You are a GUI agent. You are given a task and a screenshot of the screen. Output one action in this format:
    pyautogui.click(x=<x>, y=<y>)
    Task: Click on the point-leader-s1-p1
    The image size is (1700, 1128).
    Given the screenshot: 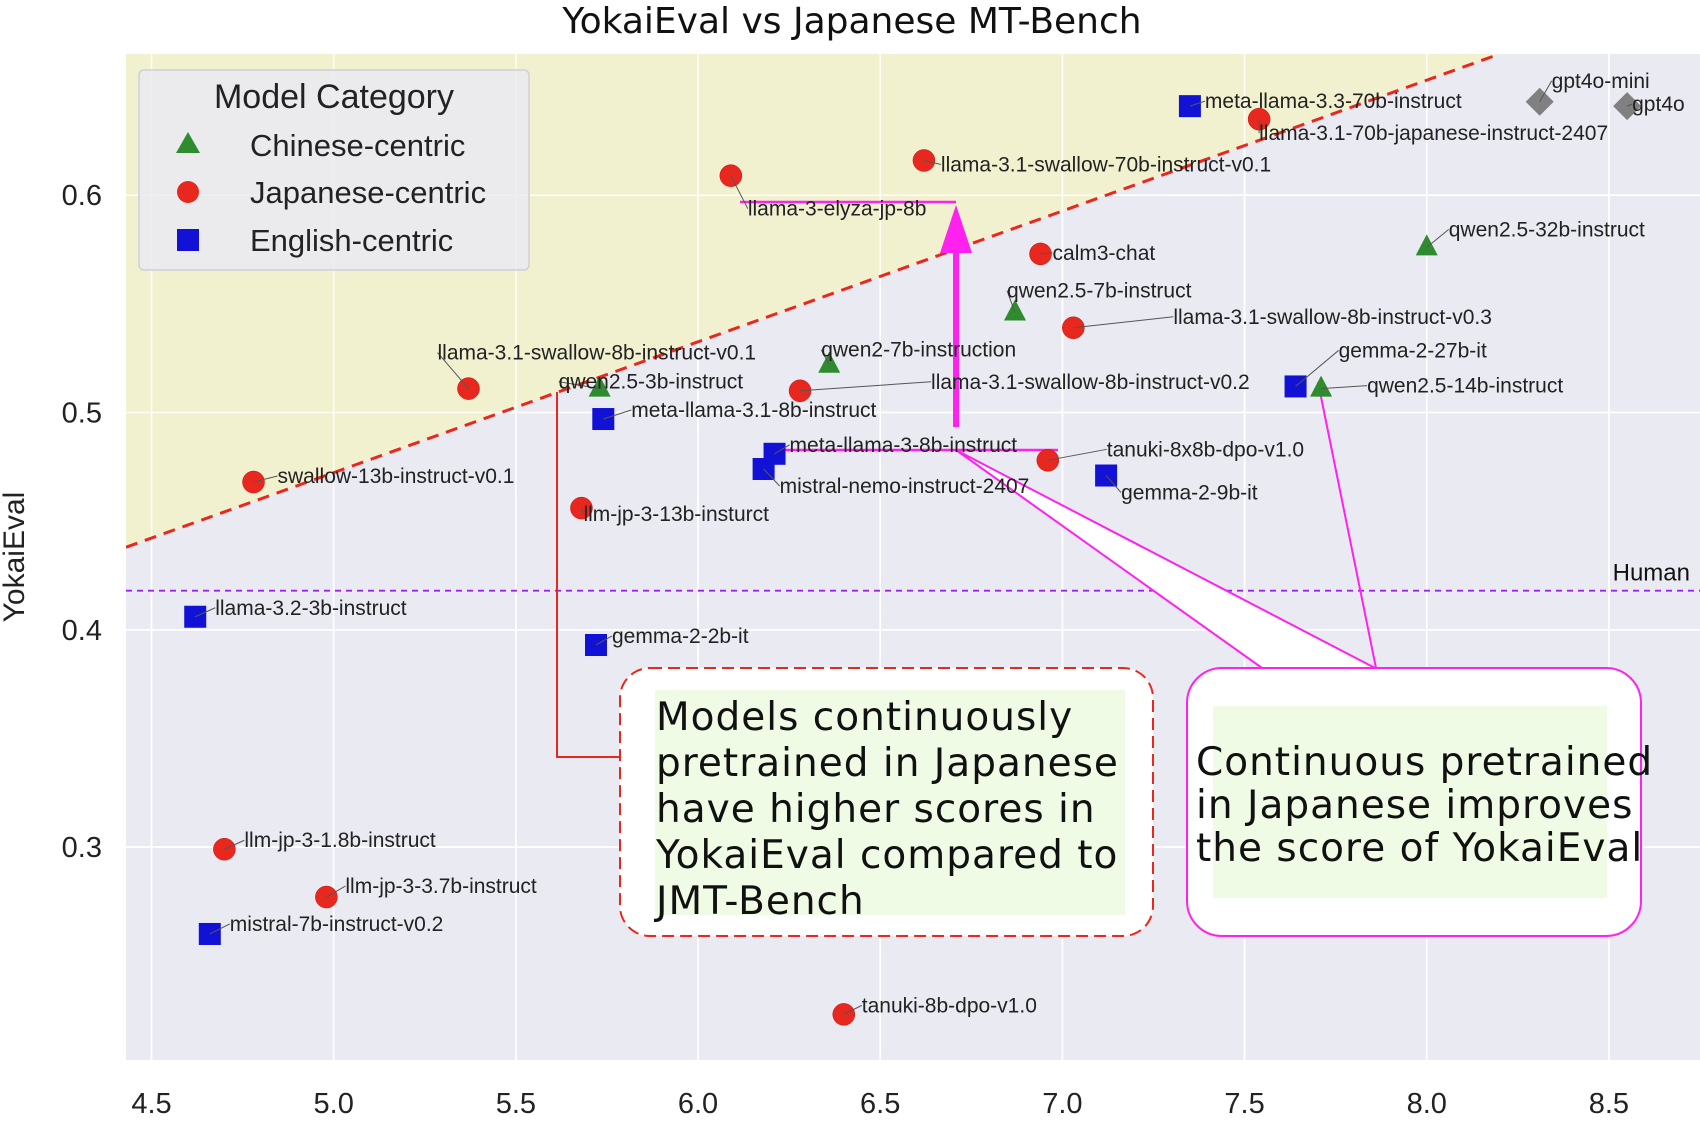 What is the action you would take?
    pyautogui.click(x=932, y=162)
    